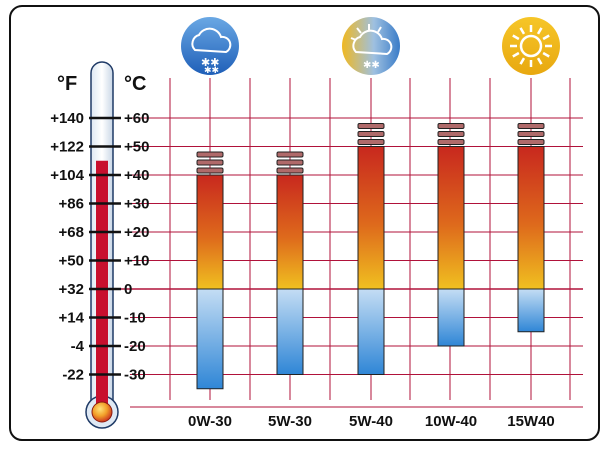 The width and height of the screenshot is (609, 450). Describe the element at coordinates (71, 232) in the screenshot. I see `fahrenheit-tick-label: +68` at that location.